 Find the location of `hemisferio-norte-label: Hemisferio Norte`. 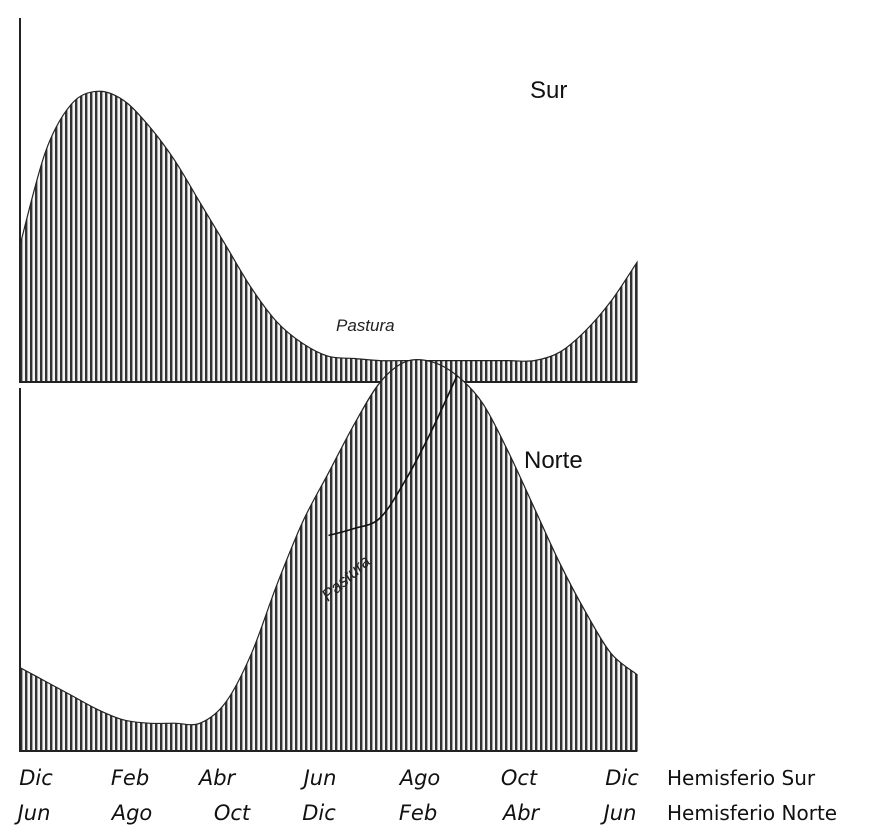

hemisferio-norte-label: Hemisferio Norte is located at coordinates (752, 813).